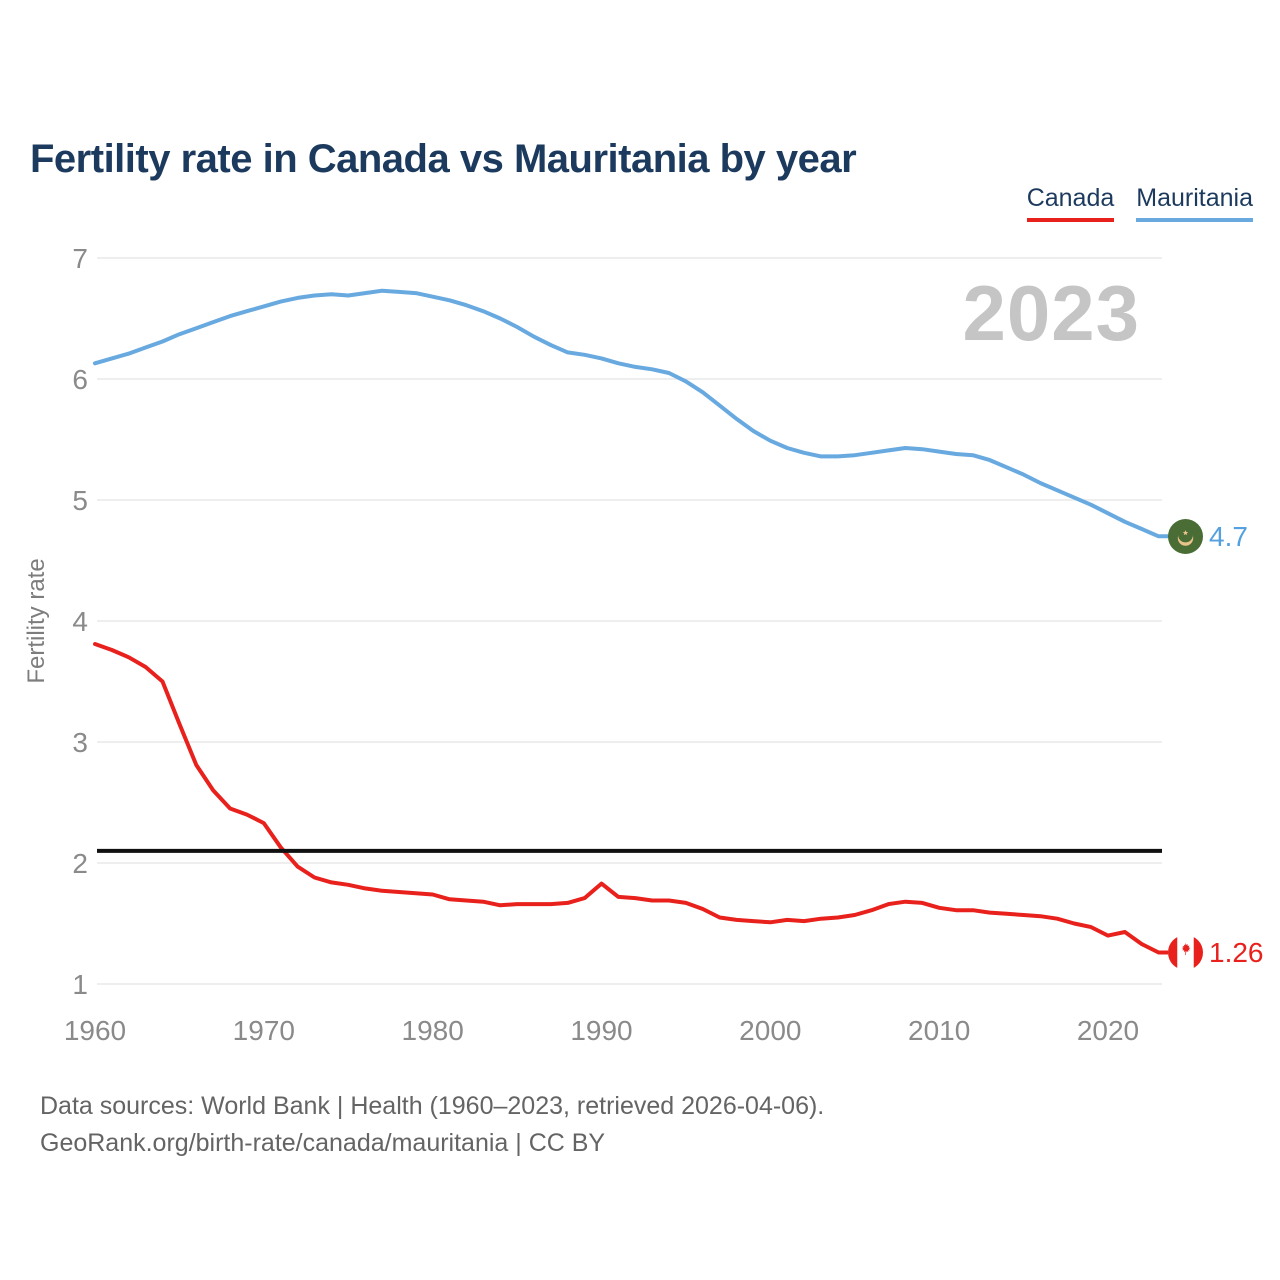  Describe the element at coordinates (1185, 536) in the screenshot. I see `mauritania-flag-icon` at that location.